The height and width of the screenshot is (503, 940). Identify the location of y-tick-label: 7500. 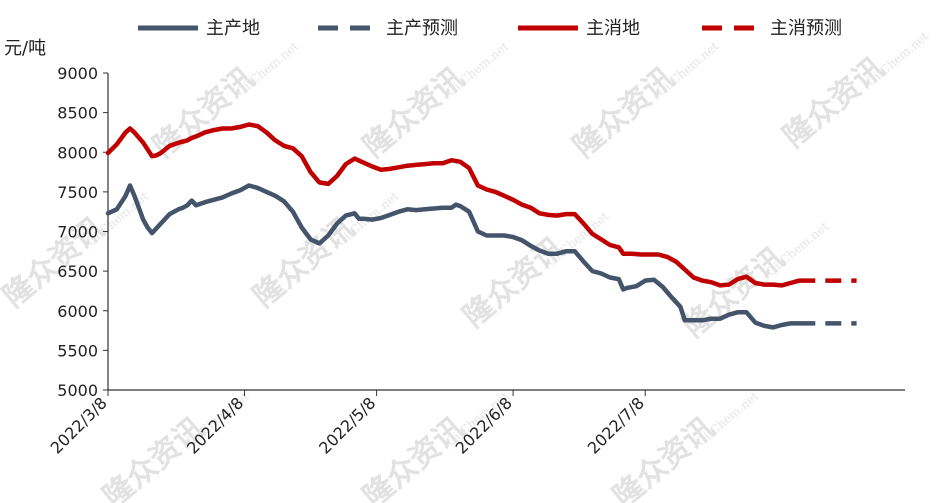
(77, 192).